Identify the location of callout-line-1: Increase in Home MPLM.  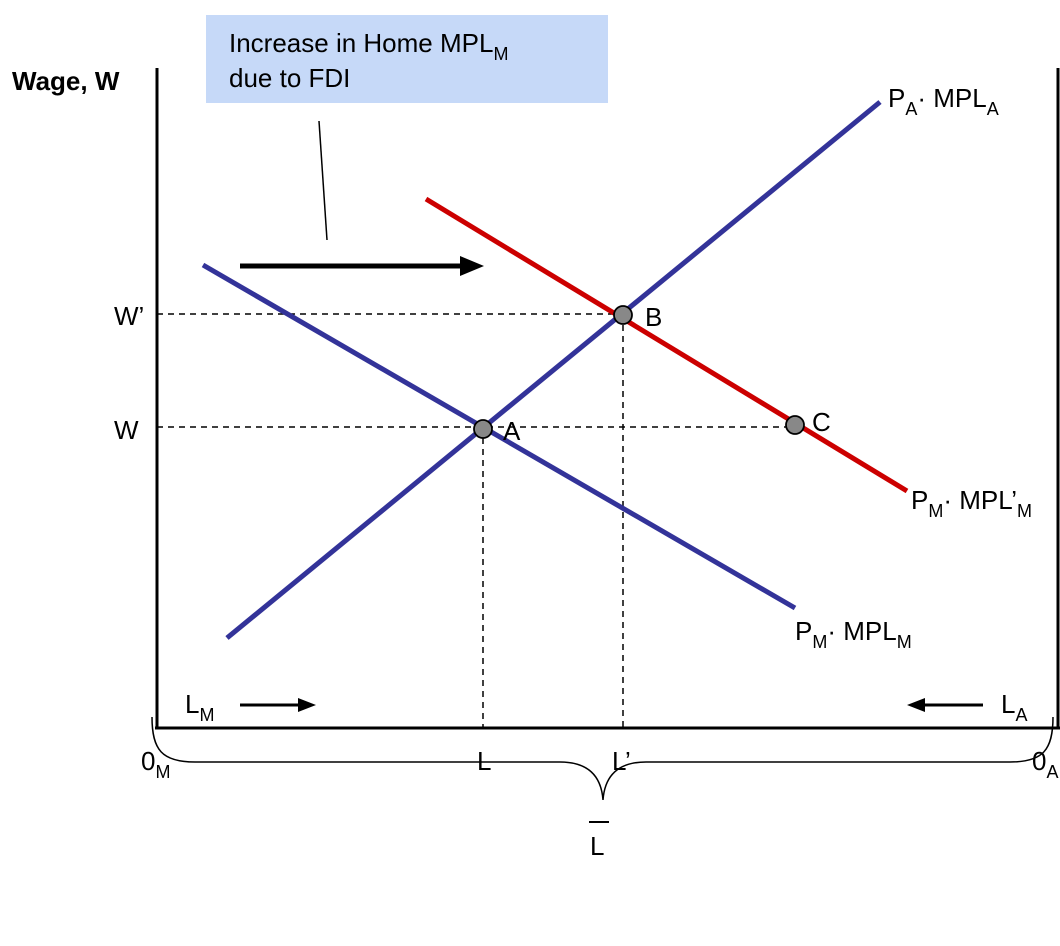
(368, 46).